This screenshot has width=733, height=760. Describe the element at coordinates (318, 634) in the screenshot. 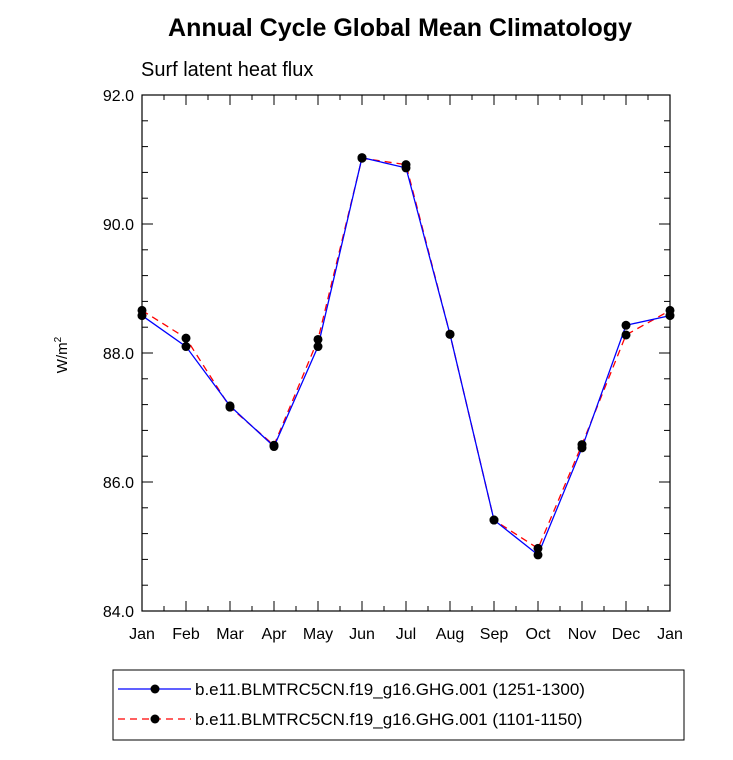

I see `x-tick-label: May` at that location.